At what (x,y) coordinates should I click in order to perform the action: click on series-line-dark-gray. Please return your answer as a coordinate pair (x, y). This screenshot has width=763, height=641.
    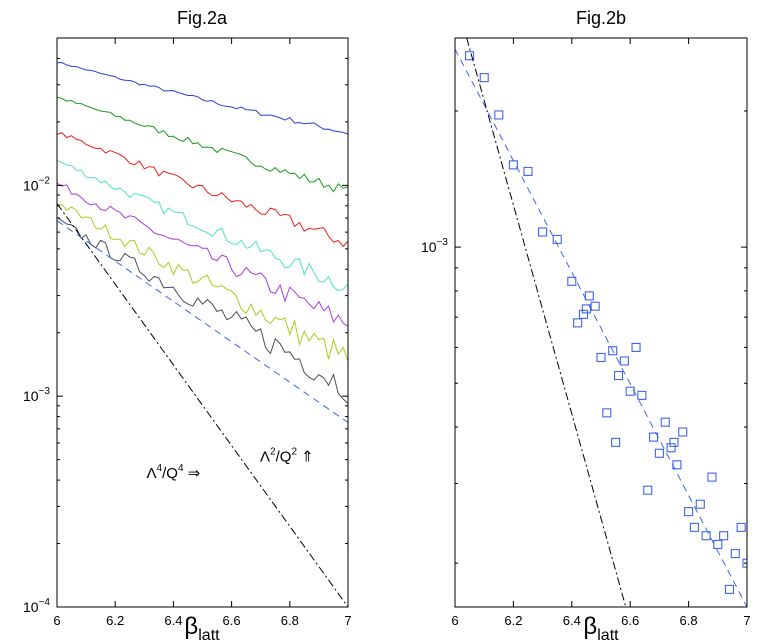
    Looking at the image, I should click on (202, 310).